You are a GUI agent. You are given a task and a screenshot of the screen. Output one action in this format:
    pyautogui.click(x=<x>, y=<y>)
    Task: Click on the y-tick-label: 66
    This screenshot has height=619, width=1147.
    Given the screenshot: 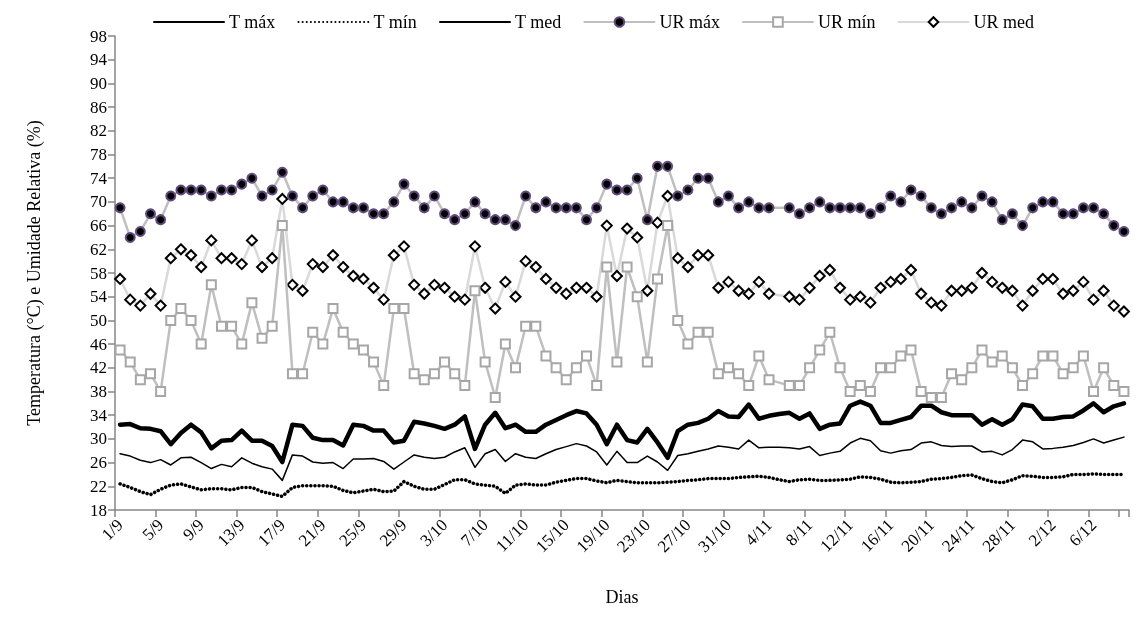 What is the action you would take?
    pyautogui.click(x=98, y=226)
    